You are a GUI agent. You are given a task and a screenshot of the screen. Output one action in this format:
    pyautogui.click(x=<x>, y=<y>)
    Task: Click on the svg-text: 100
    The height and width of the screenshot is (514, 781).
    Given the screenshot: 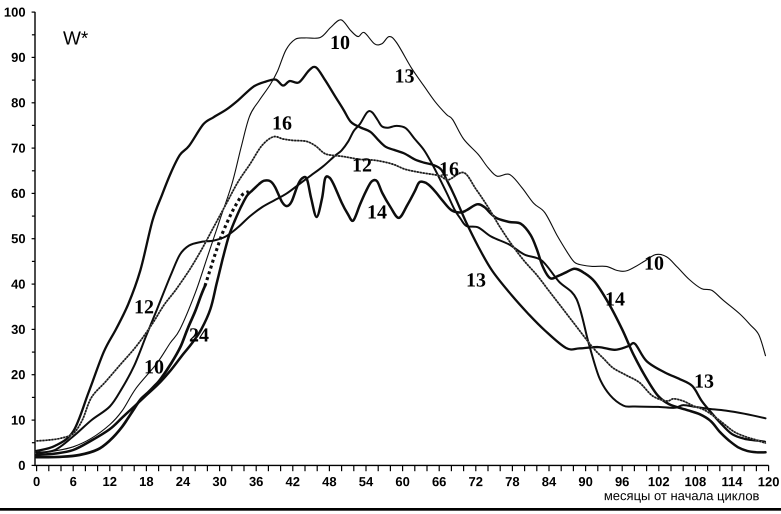 What is the action you would take?
    pyautogui.click(x=15, y=12)
    